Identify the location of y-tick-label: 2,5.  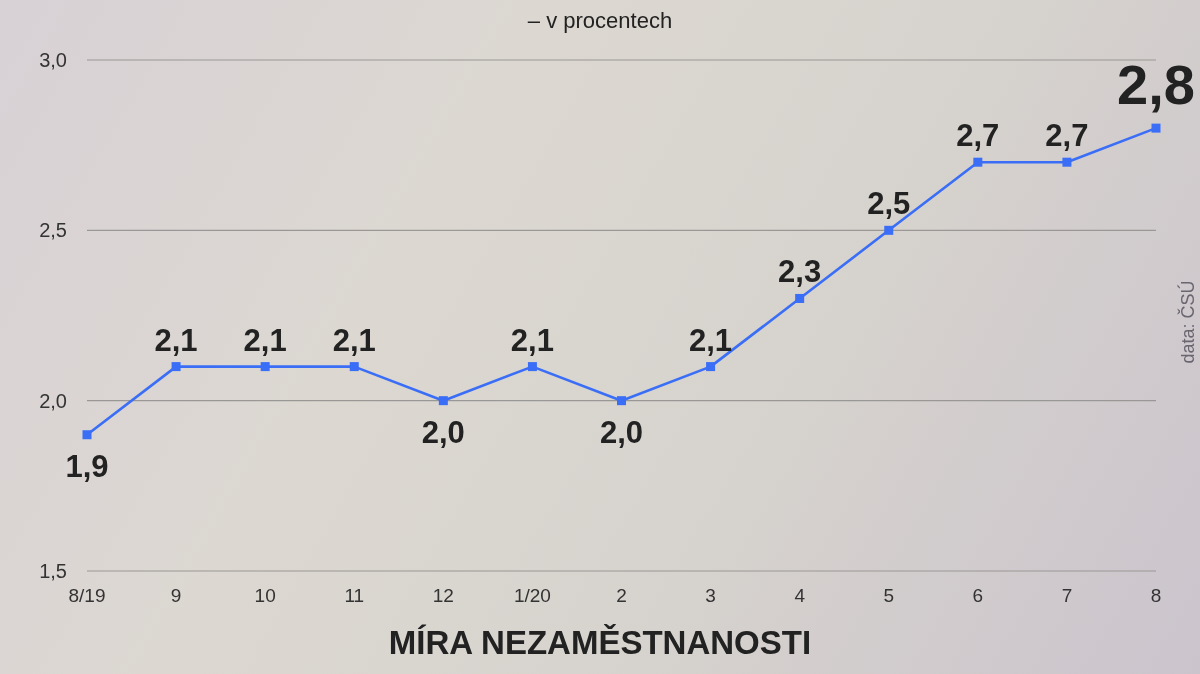
(53, 230).